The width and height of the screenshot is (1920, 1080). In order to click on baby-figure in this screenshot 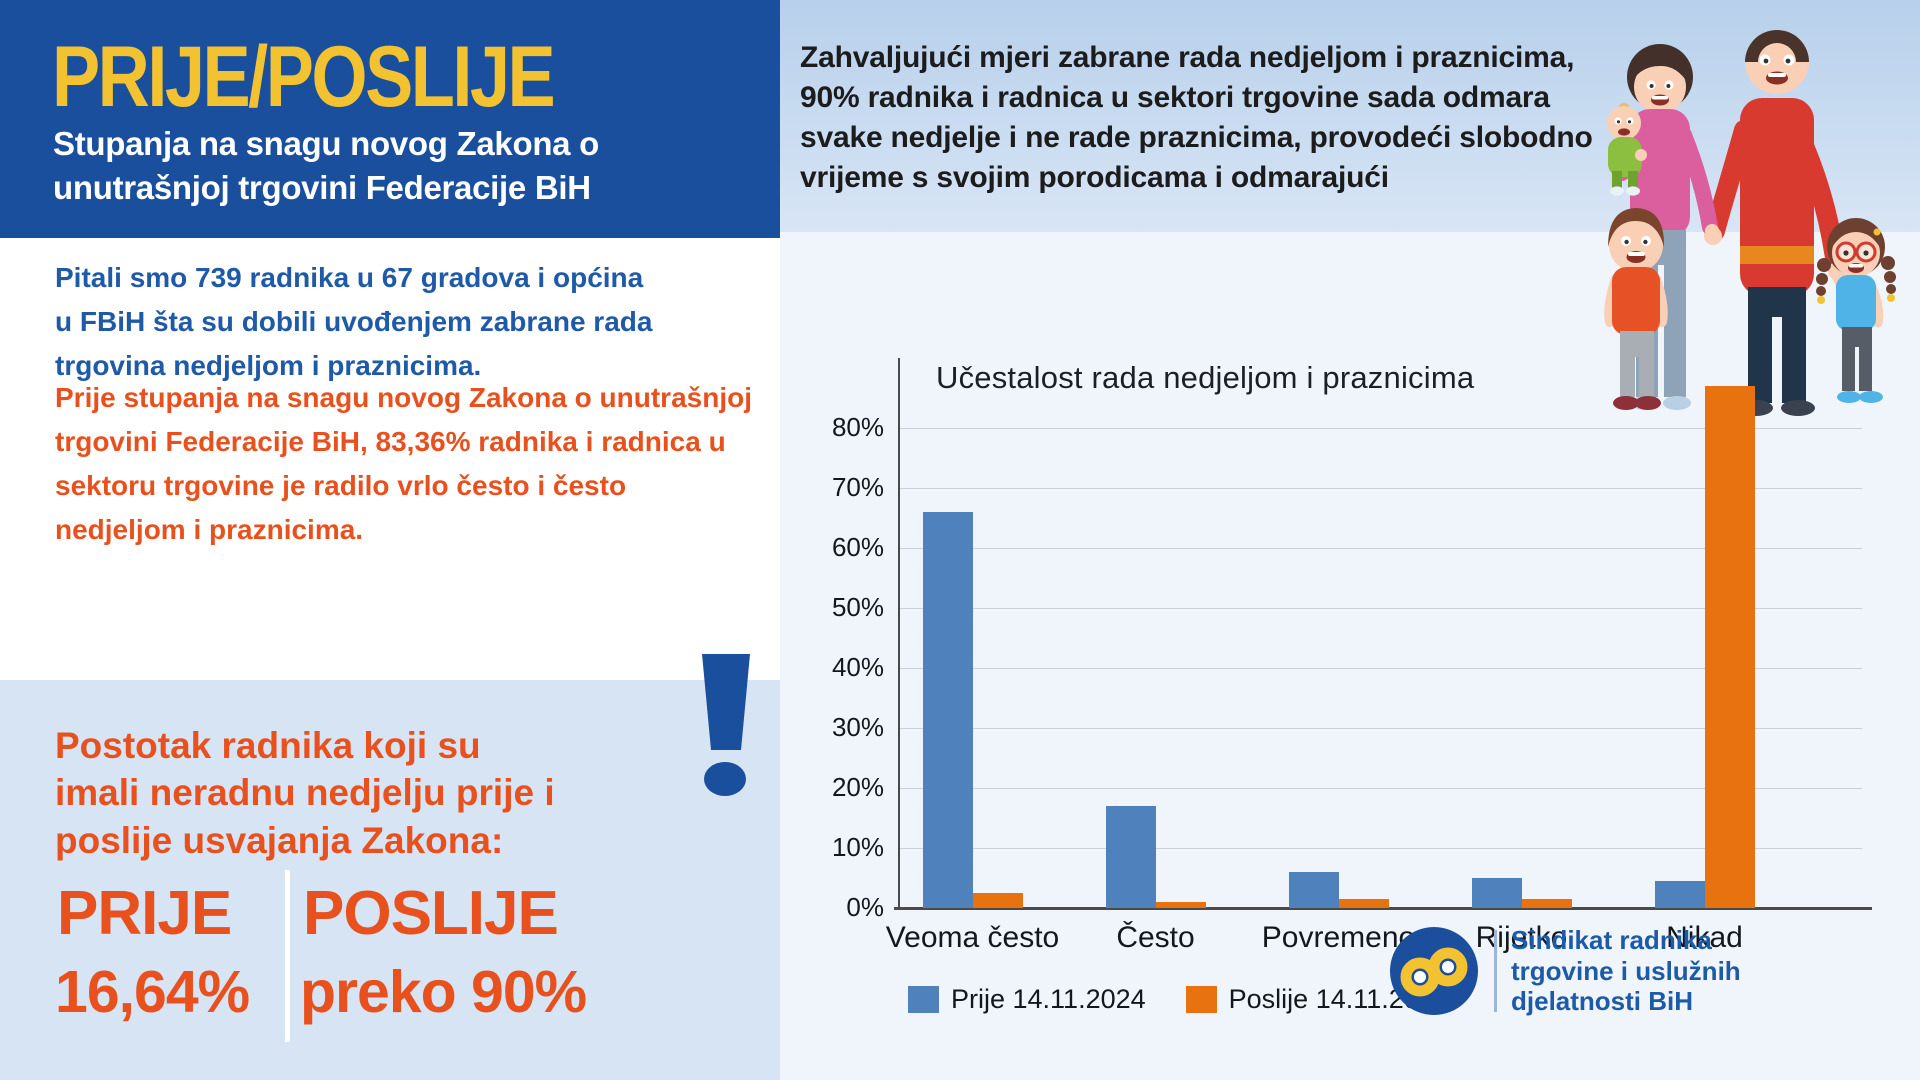, I will do `click(1627, 149)`.